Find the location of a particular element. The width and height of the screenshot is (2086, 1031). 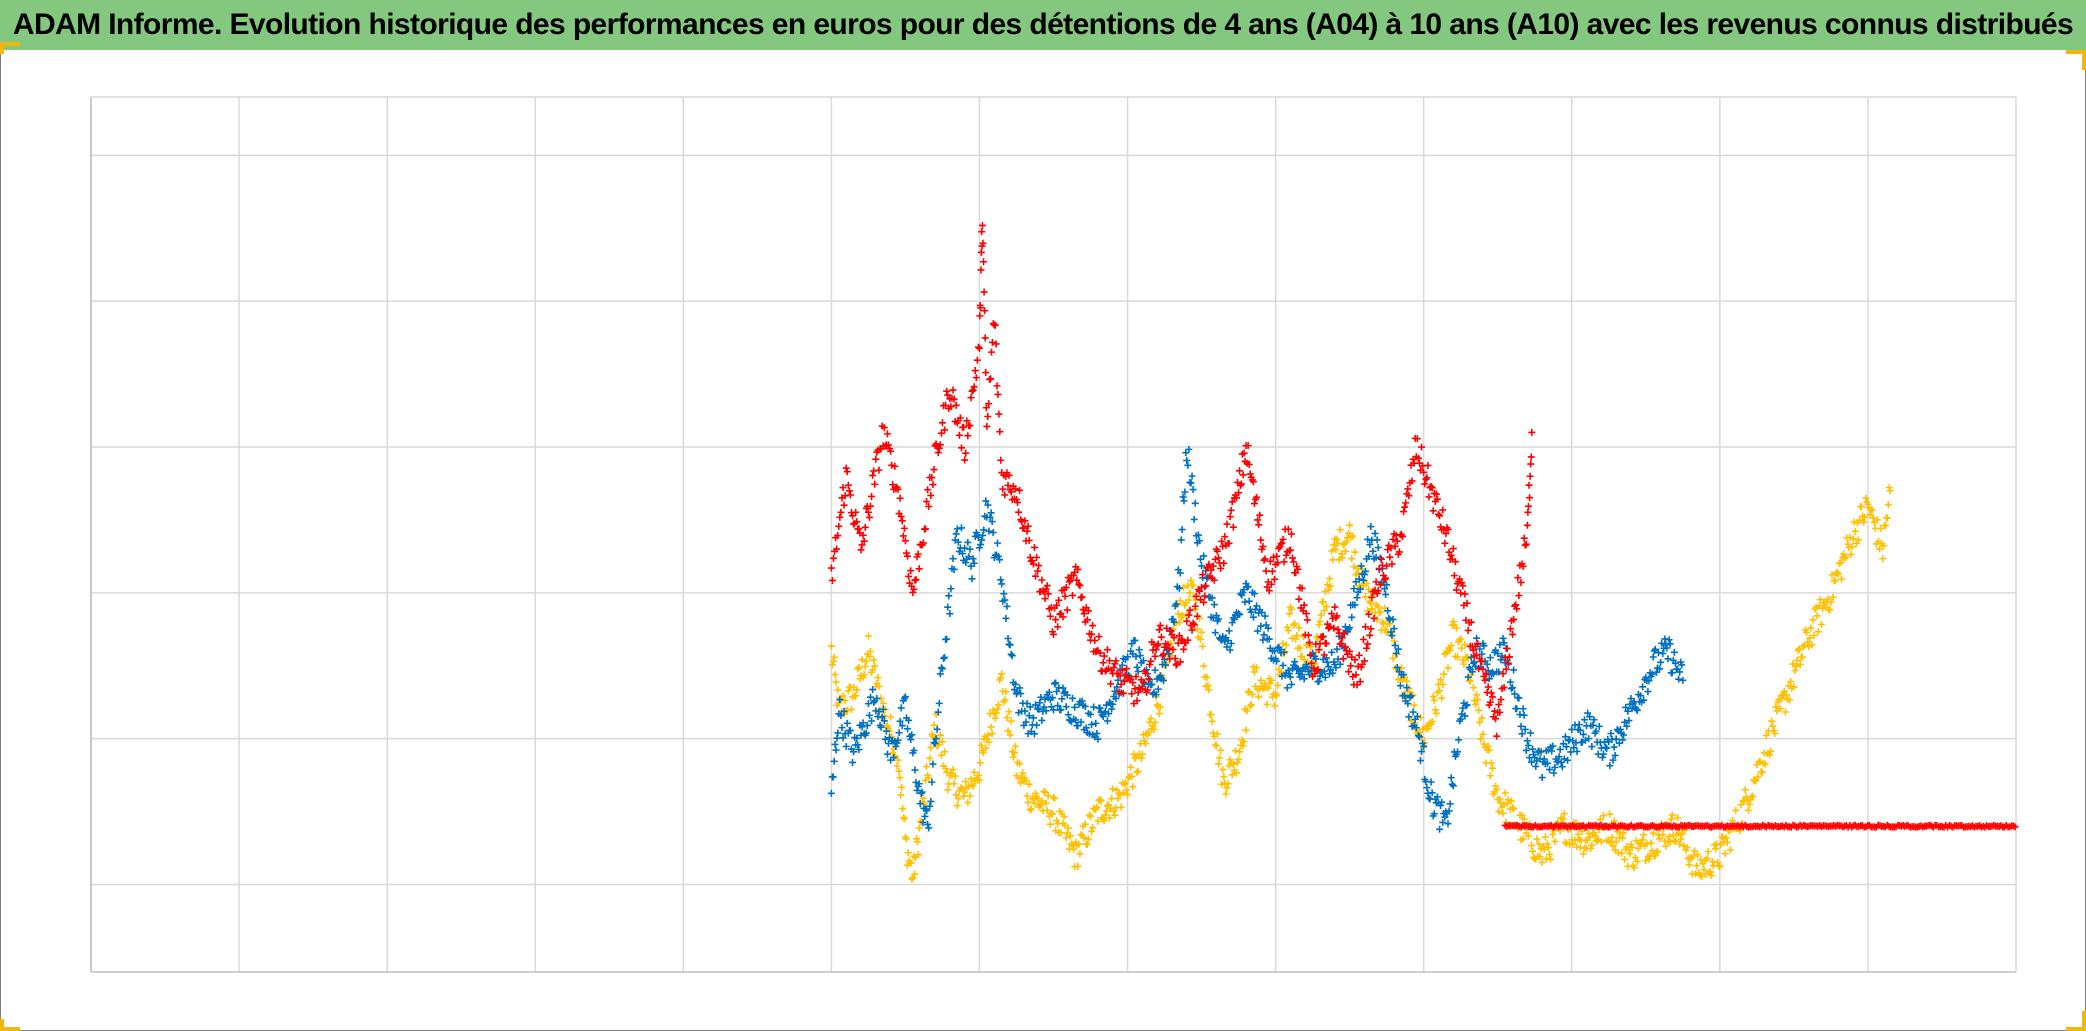

corner-handle-top-right is located at coordinates (2076, 60).